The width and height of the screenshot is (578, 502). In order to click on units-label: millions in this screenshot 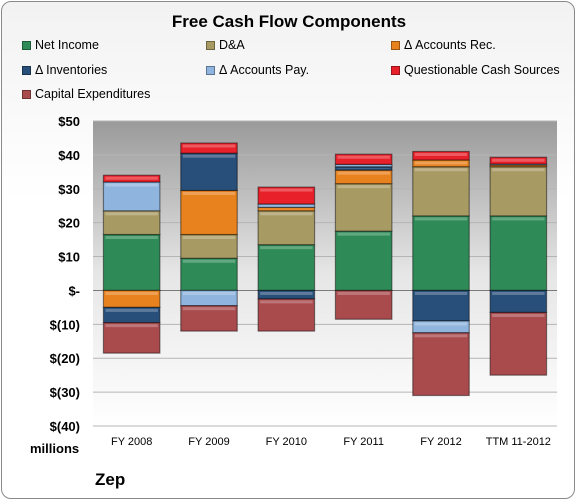, I will do `click(55, 448)`.